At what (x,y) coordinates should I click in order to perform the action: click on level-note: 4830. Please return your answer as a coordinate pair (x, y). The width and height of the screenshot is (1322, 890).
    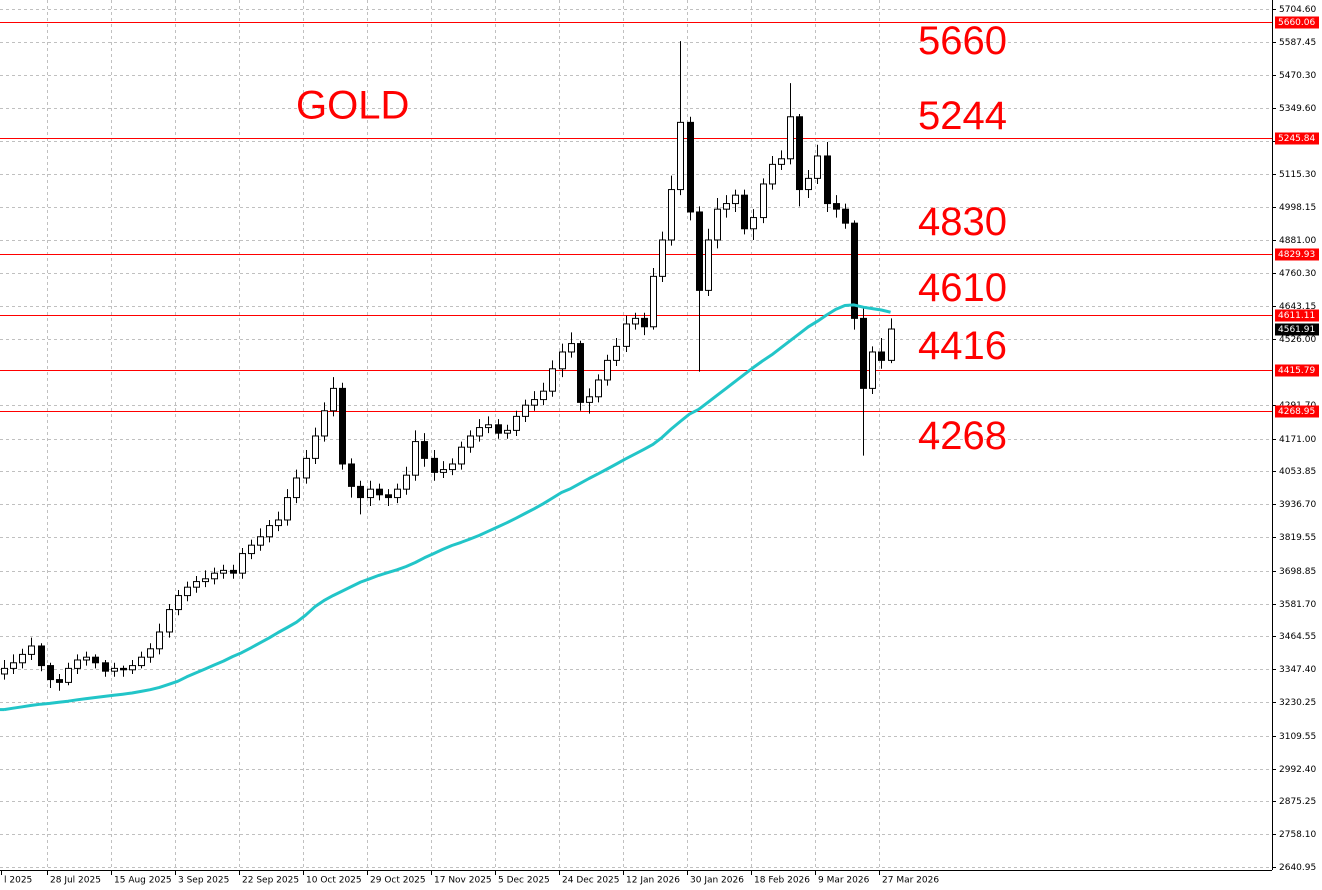
    Looking at the image, I should click on (962, 222).